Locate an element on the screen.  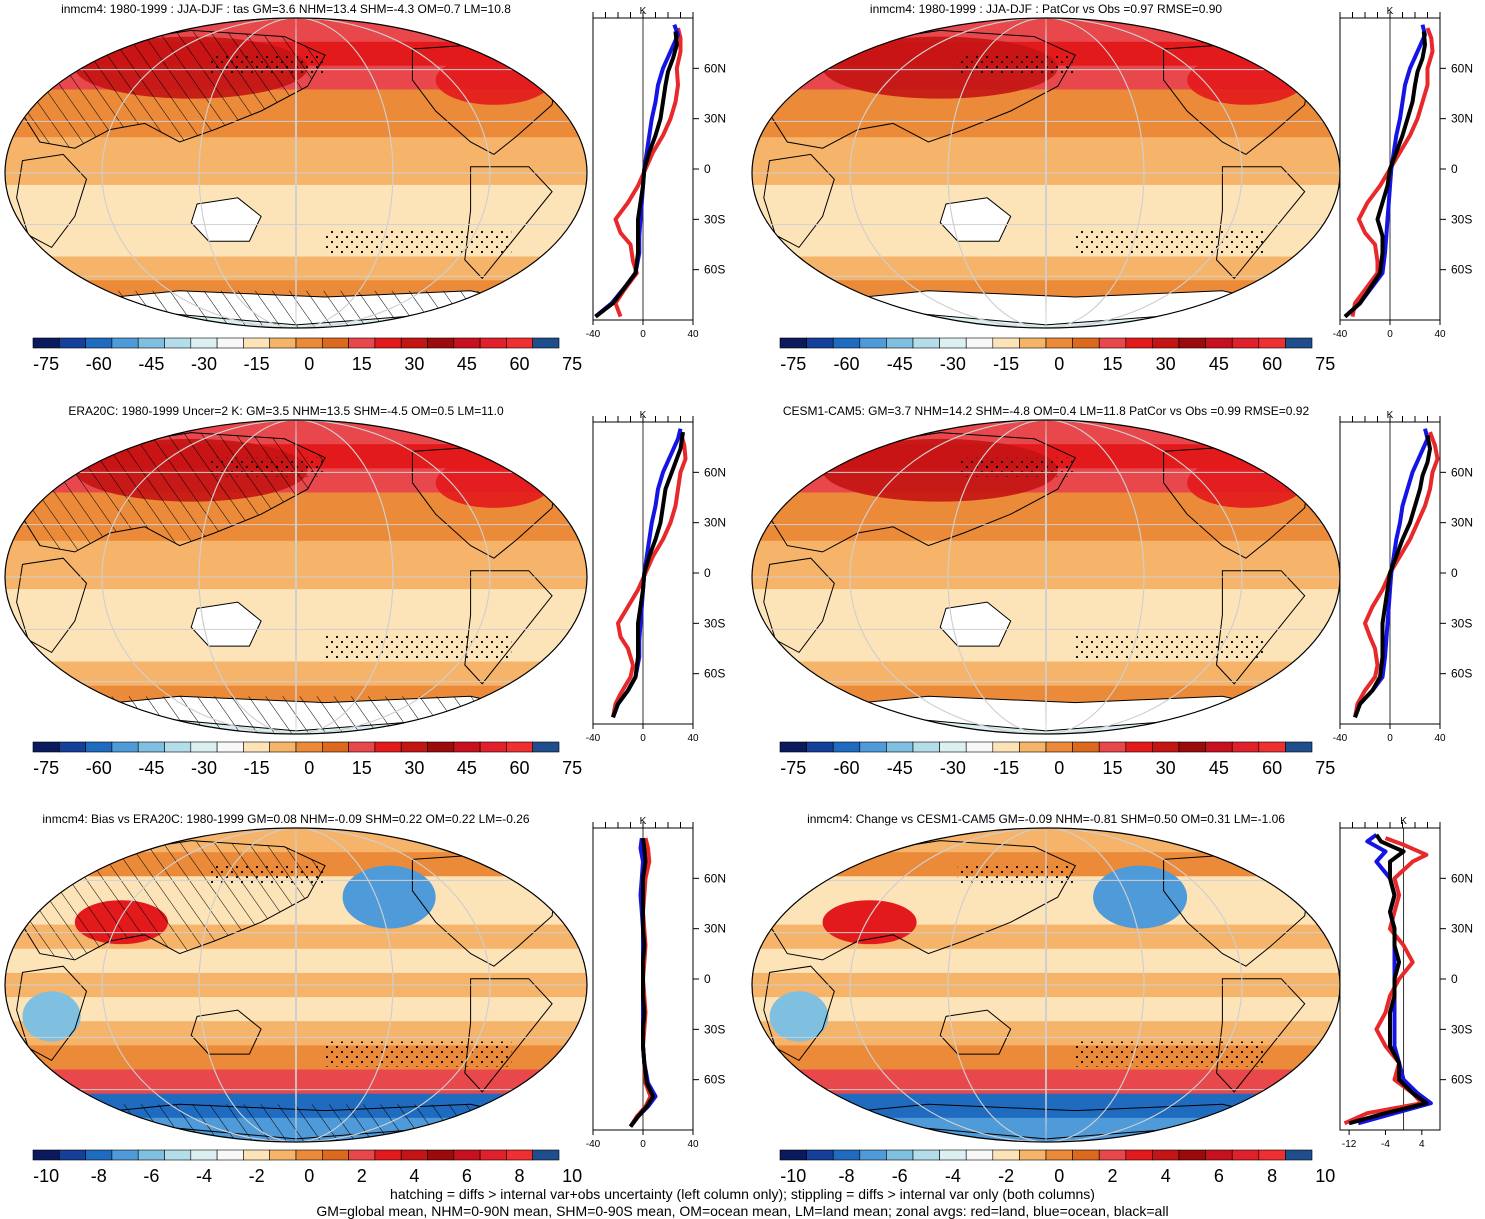
cool-anomaly is located at coordinates (799, 1016).